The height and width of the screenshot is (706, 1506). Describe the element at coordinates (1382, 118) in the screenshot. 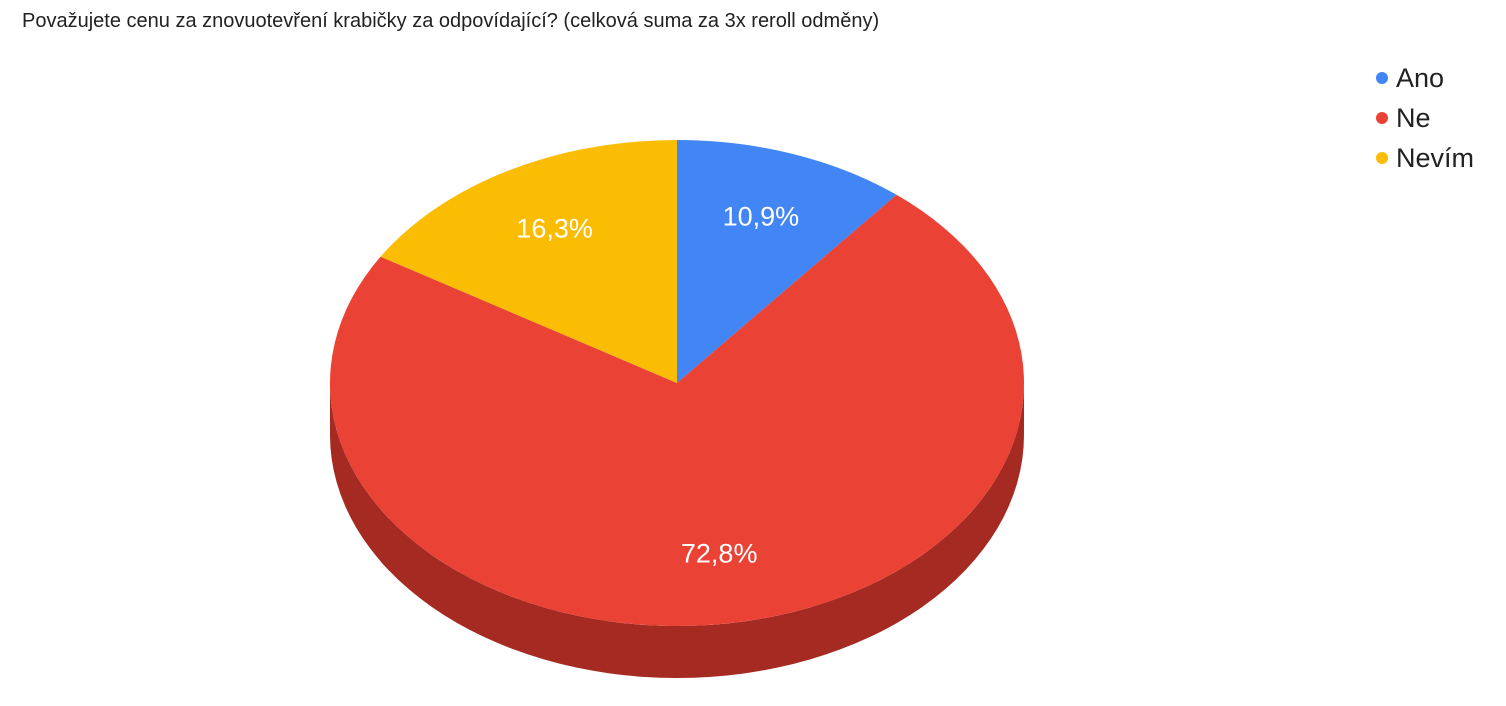

I see `legend-dot-ne` at that location.